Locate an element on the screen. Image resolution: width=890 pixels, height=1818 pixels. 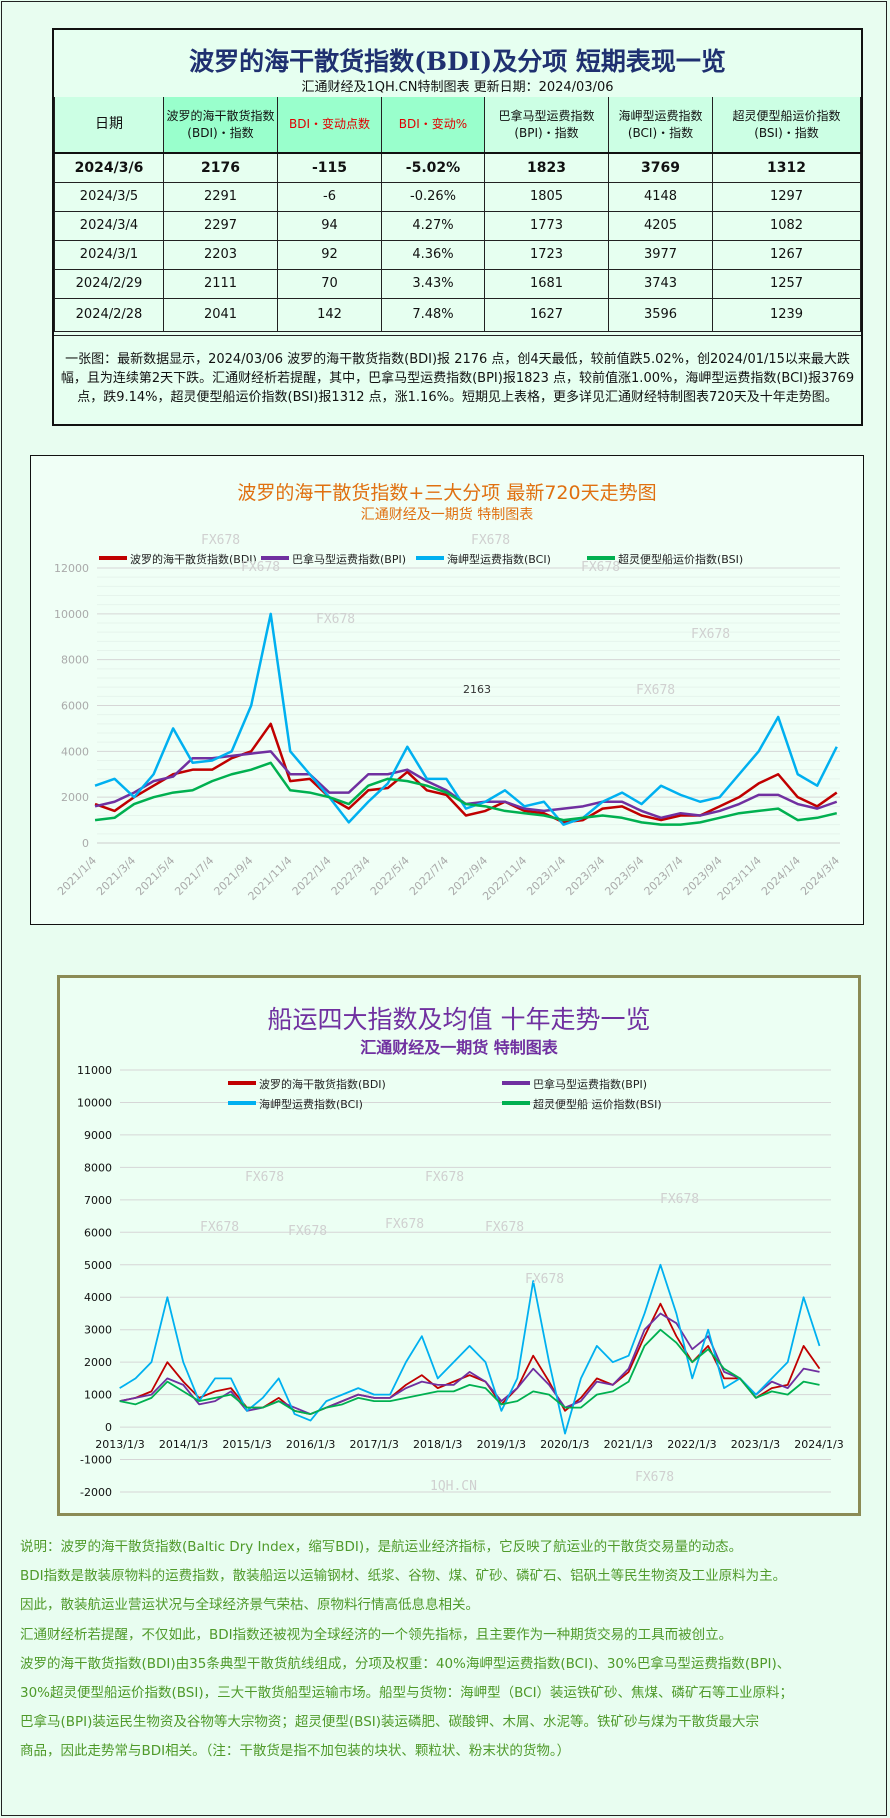
chart2-subtitle: 汇通财经及一期货 特制图表 is located at coordinates (459, 1047).